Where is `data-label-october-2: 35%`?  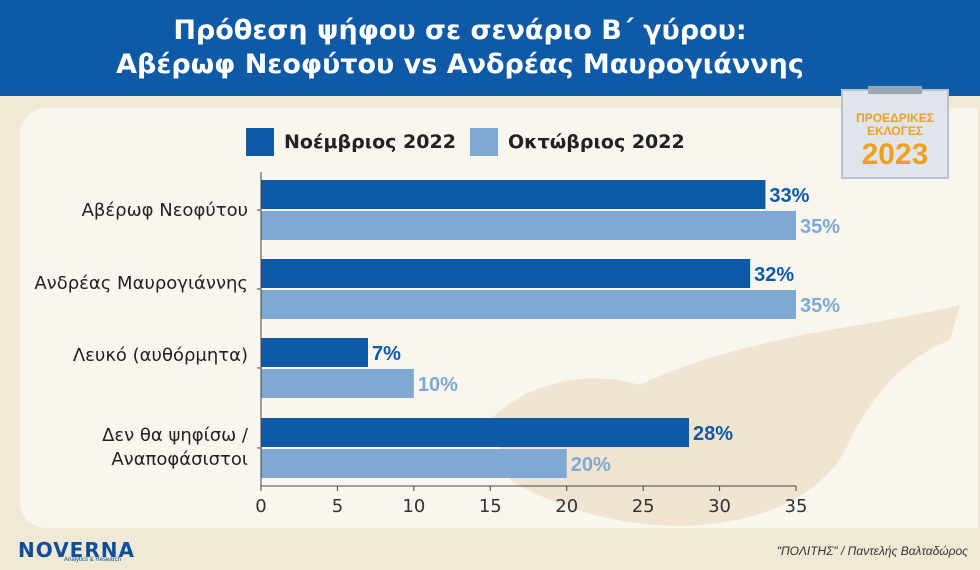 data-label-october-2: 35% is located at coordinates (820, 306).